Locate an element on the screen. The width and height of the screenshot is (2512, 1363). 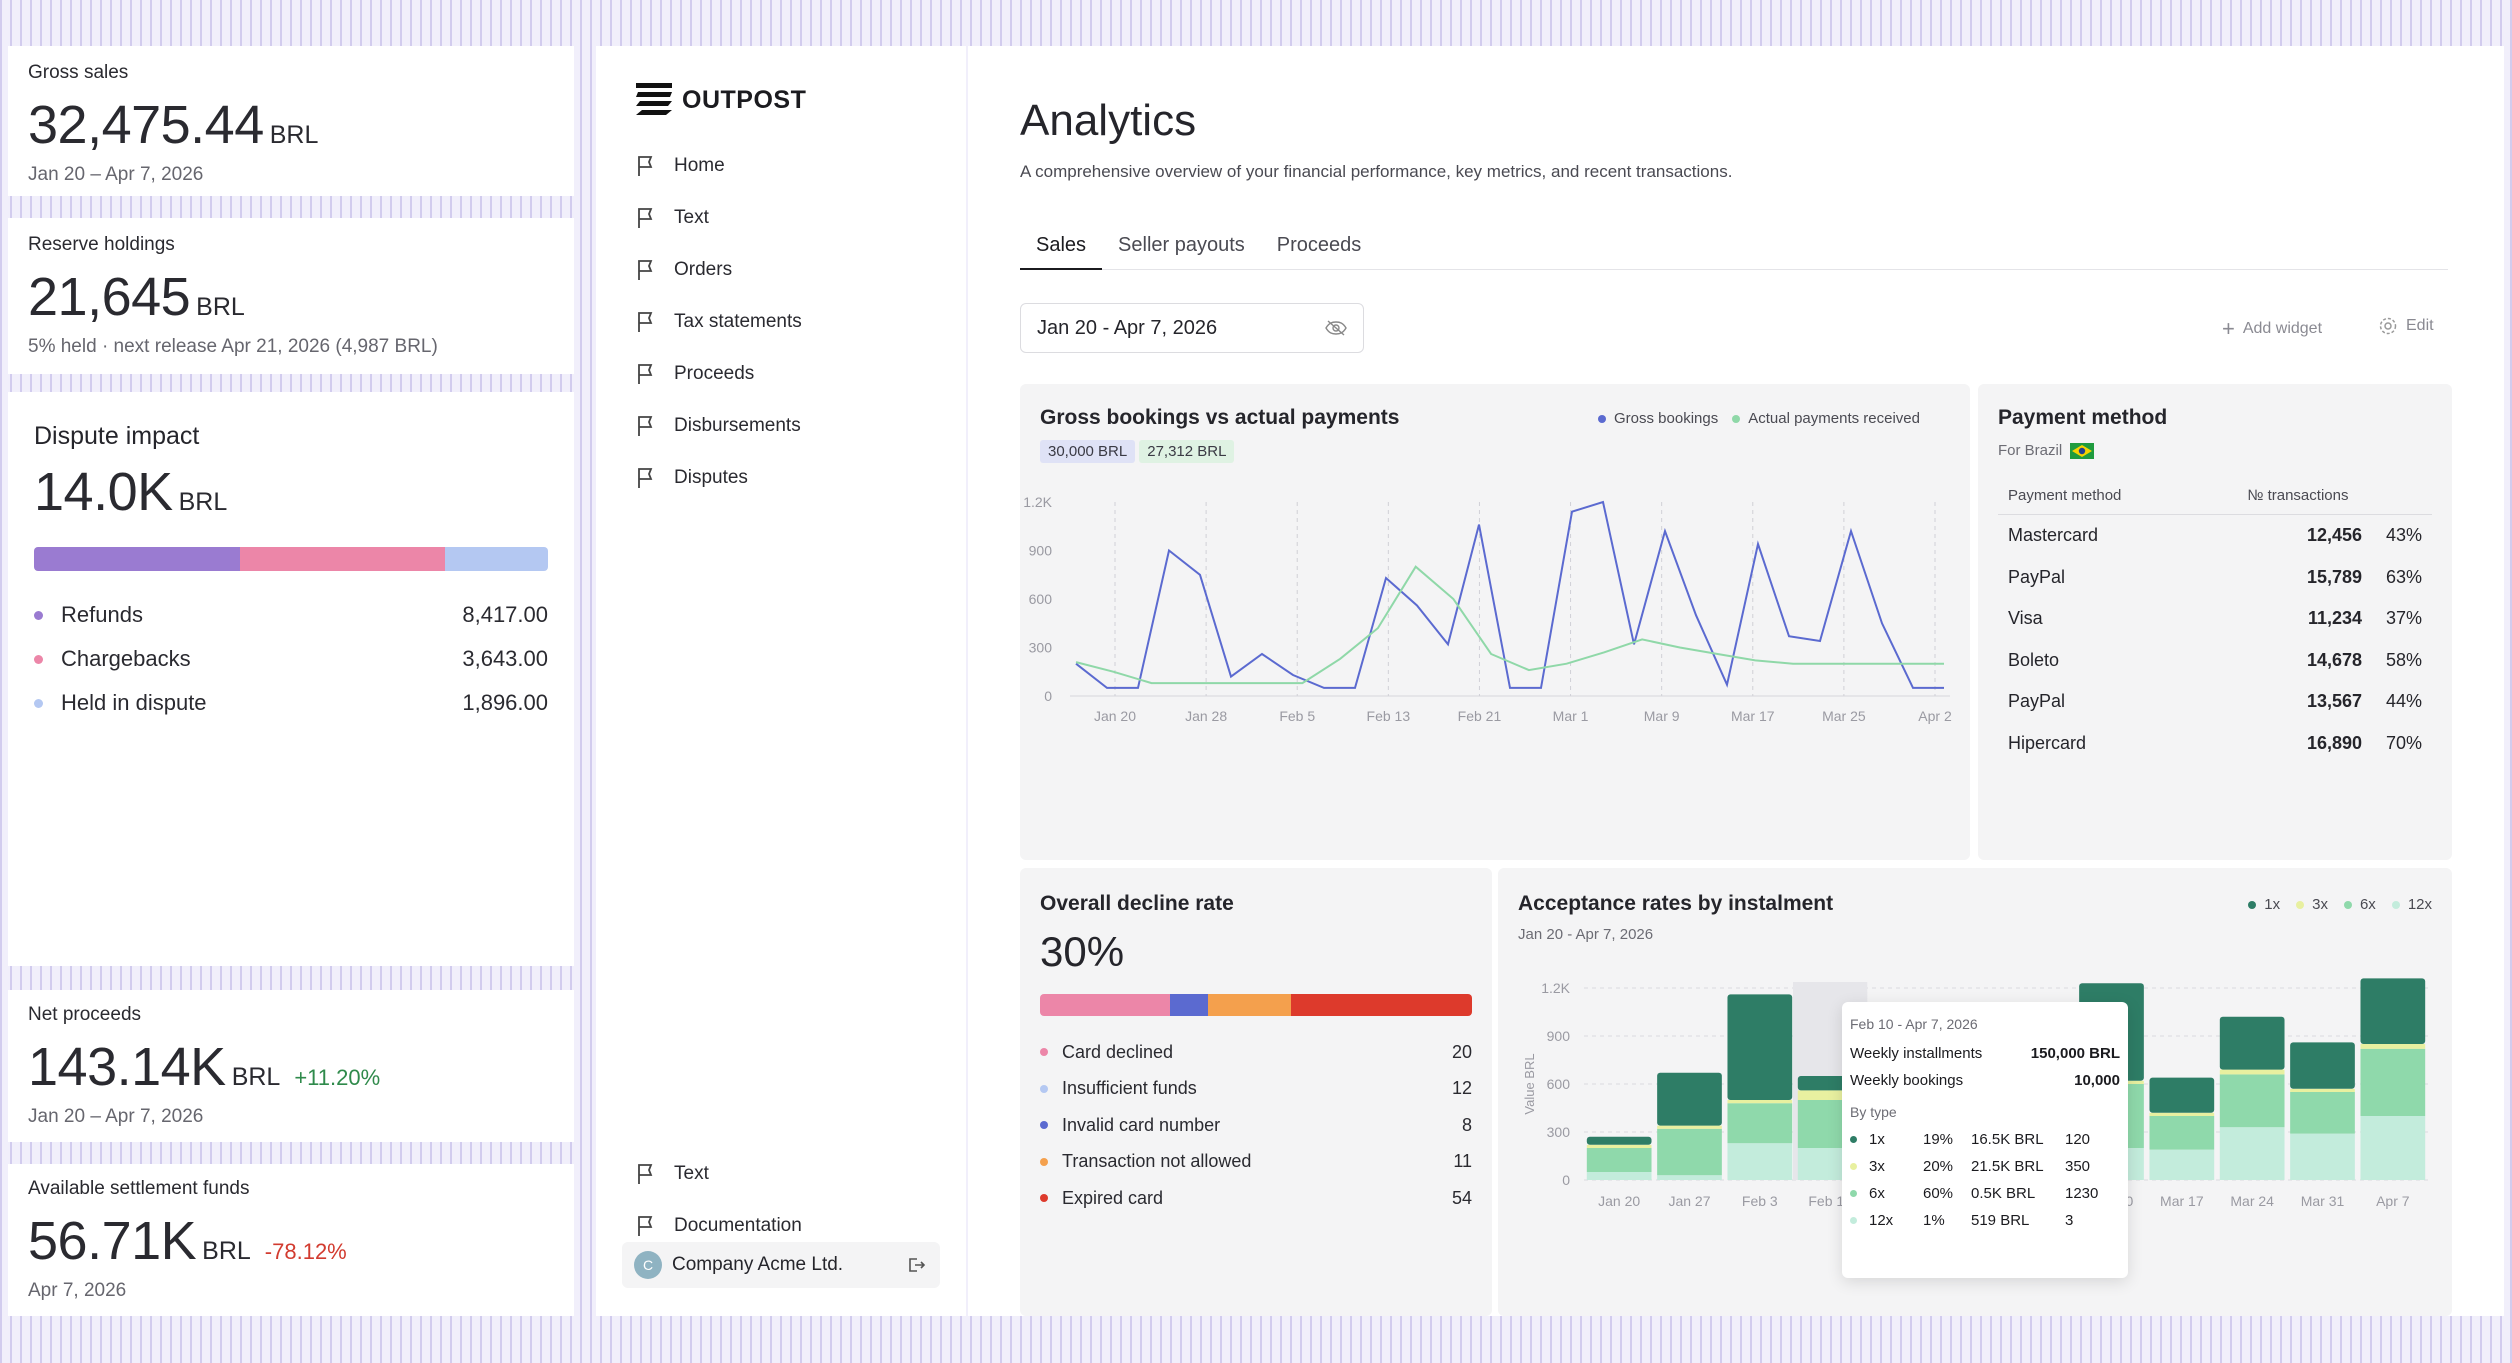
date-range-picker: Jan 20 - Apr 7, 2026 is located at coordinates (1192, 328).